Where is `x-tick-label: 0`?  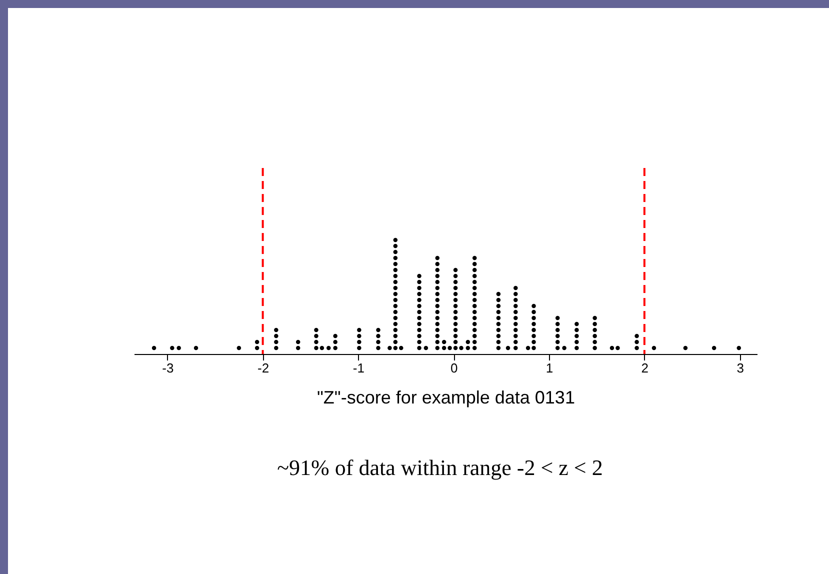
x-tick-label: 0 is located at coordinates (454, 368).